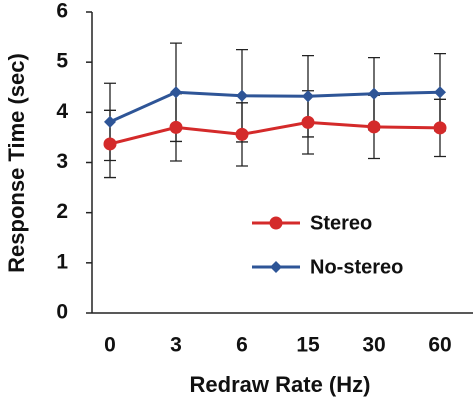 The height and width of the screenshot is (404, 474). I want to click on x-tick-label: 6, so click(242, 345).